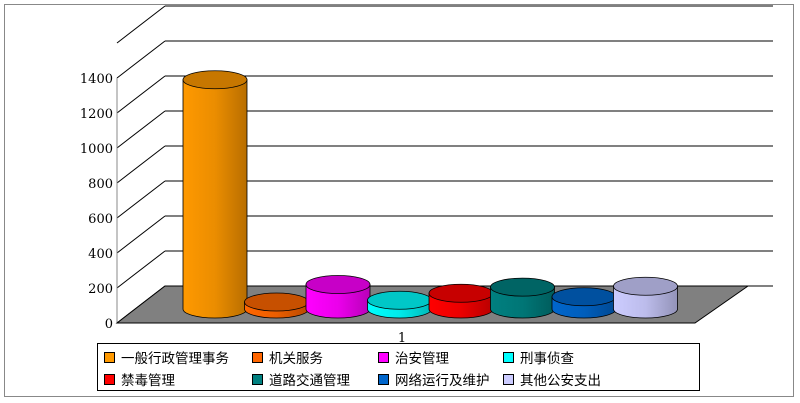 This screenshot has height=403, width=800. I want to click on legend-item: 刑事侦查, so click(601, 357).